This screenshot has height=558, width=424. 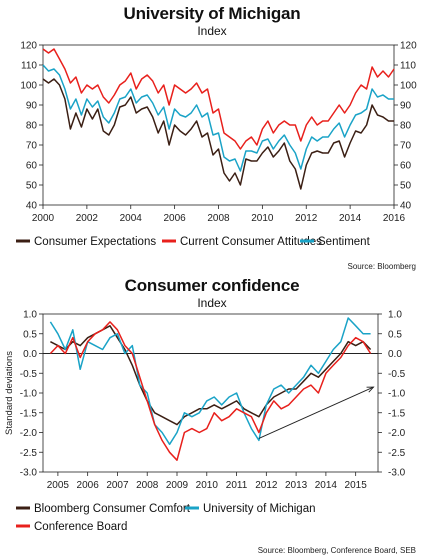 I want to click on y-tick-label-left: 0.0, so click(x=30, y=354).